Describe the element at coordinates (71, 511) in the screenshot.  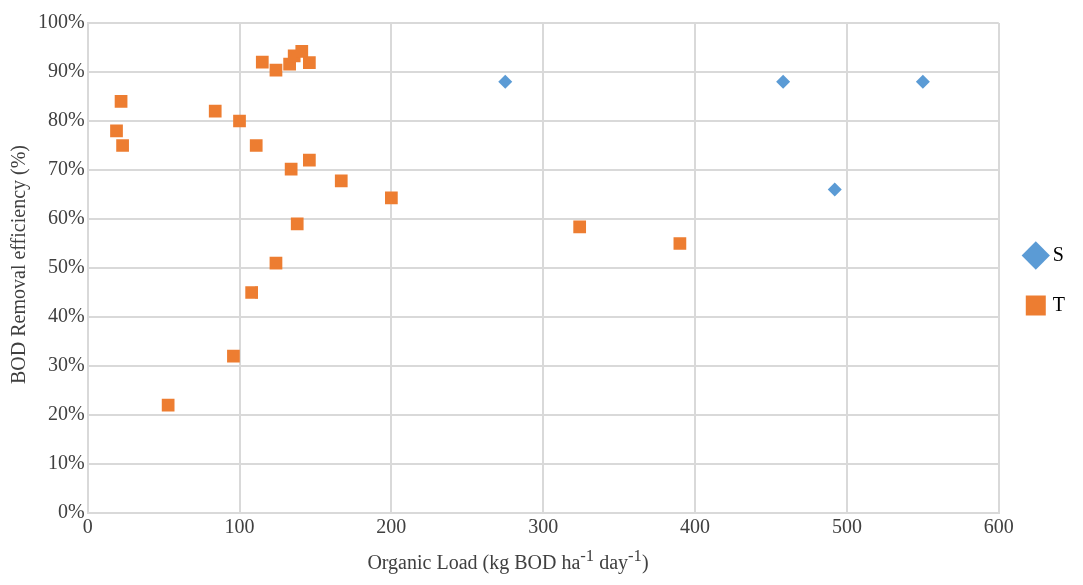
I see `y-tick-label: 0%` at that location.